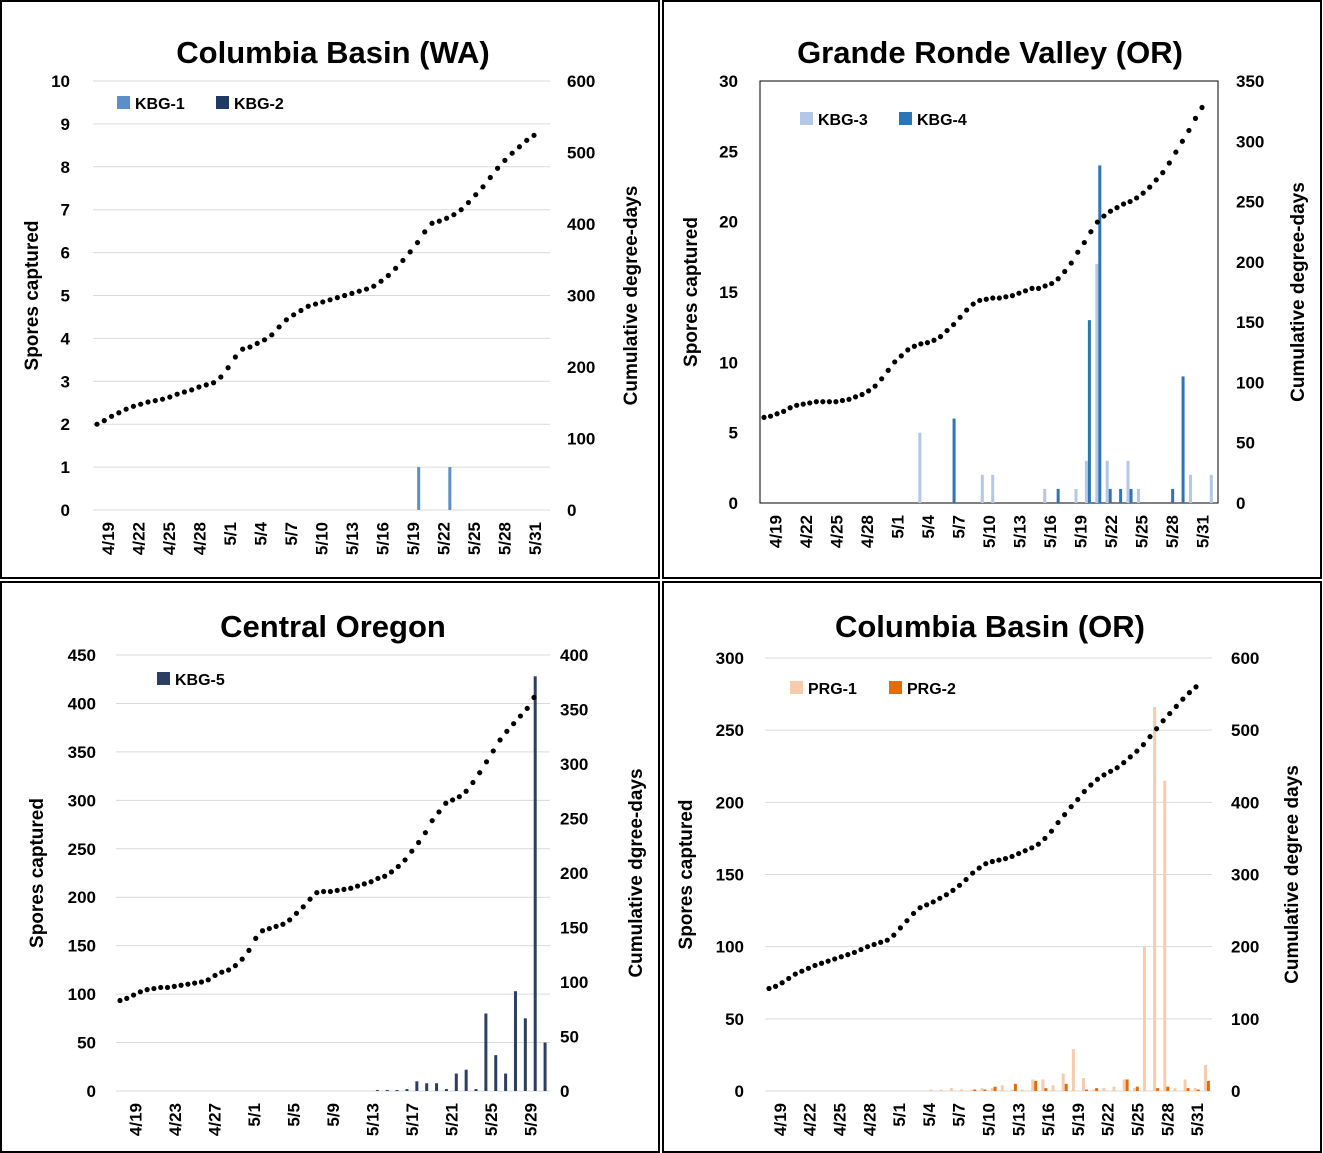 The height and width of the screenshot is (1153, 1323). Describe the element at coordinates (261, 533) in the screenshot. I see `x-tick-label: 5/4` at that location.